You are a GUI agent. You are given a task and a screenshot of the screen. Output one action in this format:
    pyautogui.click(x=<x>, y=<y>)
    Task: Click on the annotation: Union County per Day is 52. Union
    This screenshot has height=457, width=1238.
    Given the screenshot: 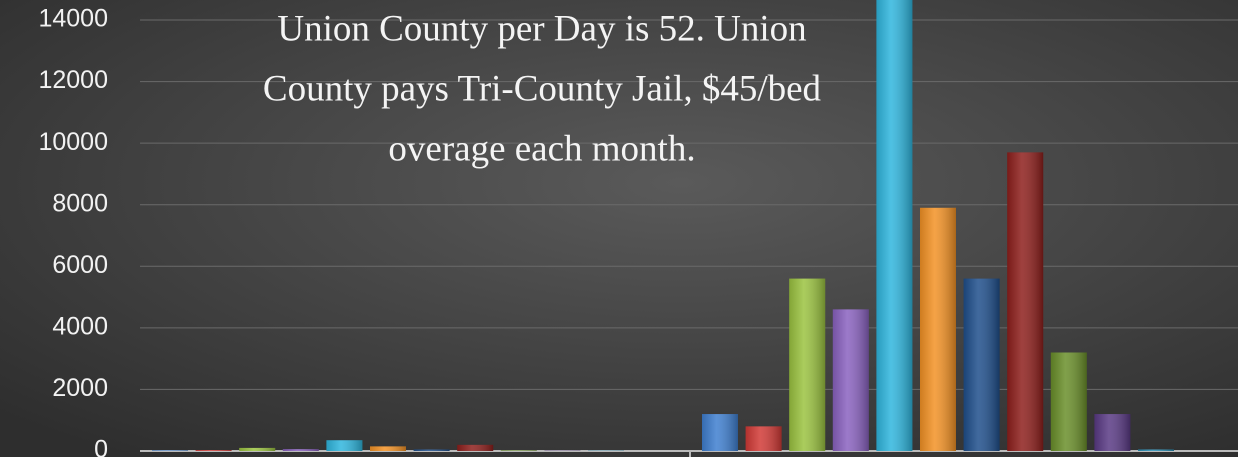 What is the action you would take?
    pyautogui.click(x=541, y=28)
    